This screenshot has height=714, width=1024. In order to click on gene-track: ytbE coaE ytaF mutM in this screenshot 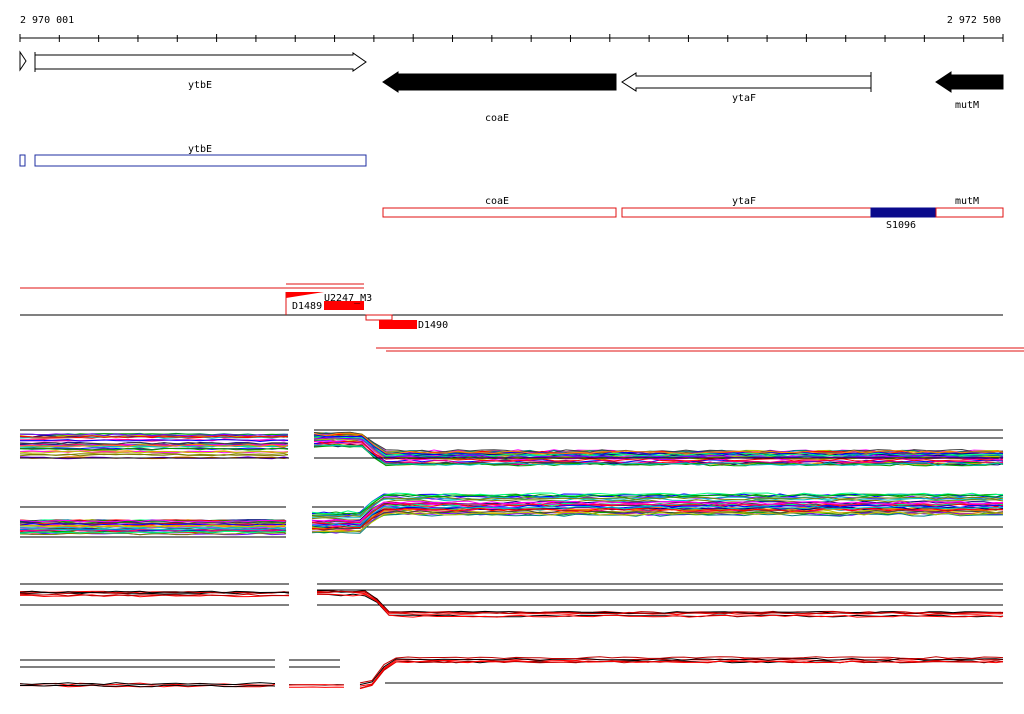, I will do `click(511, 87)`.